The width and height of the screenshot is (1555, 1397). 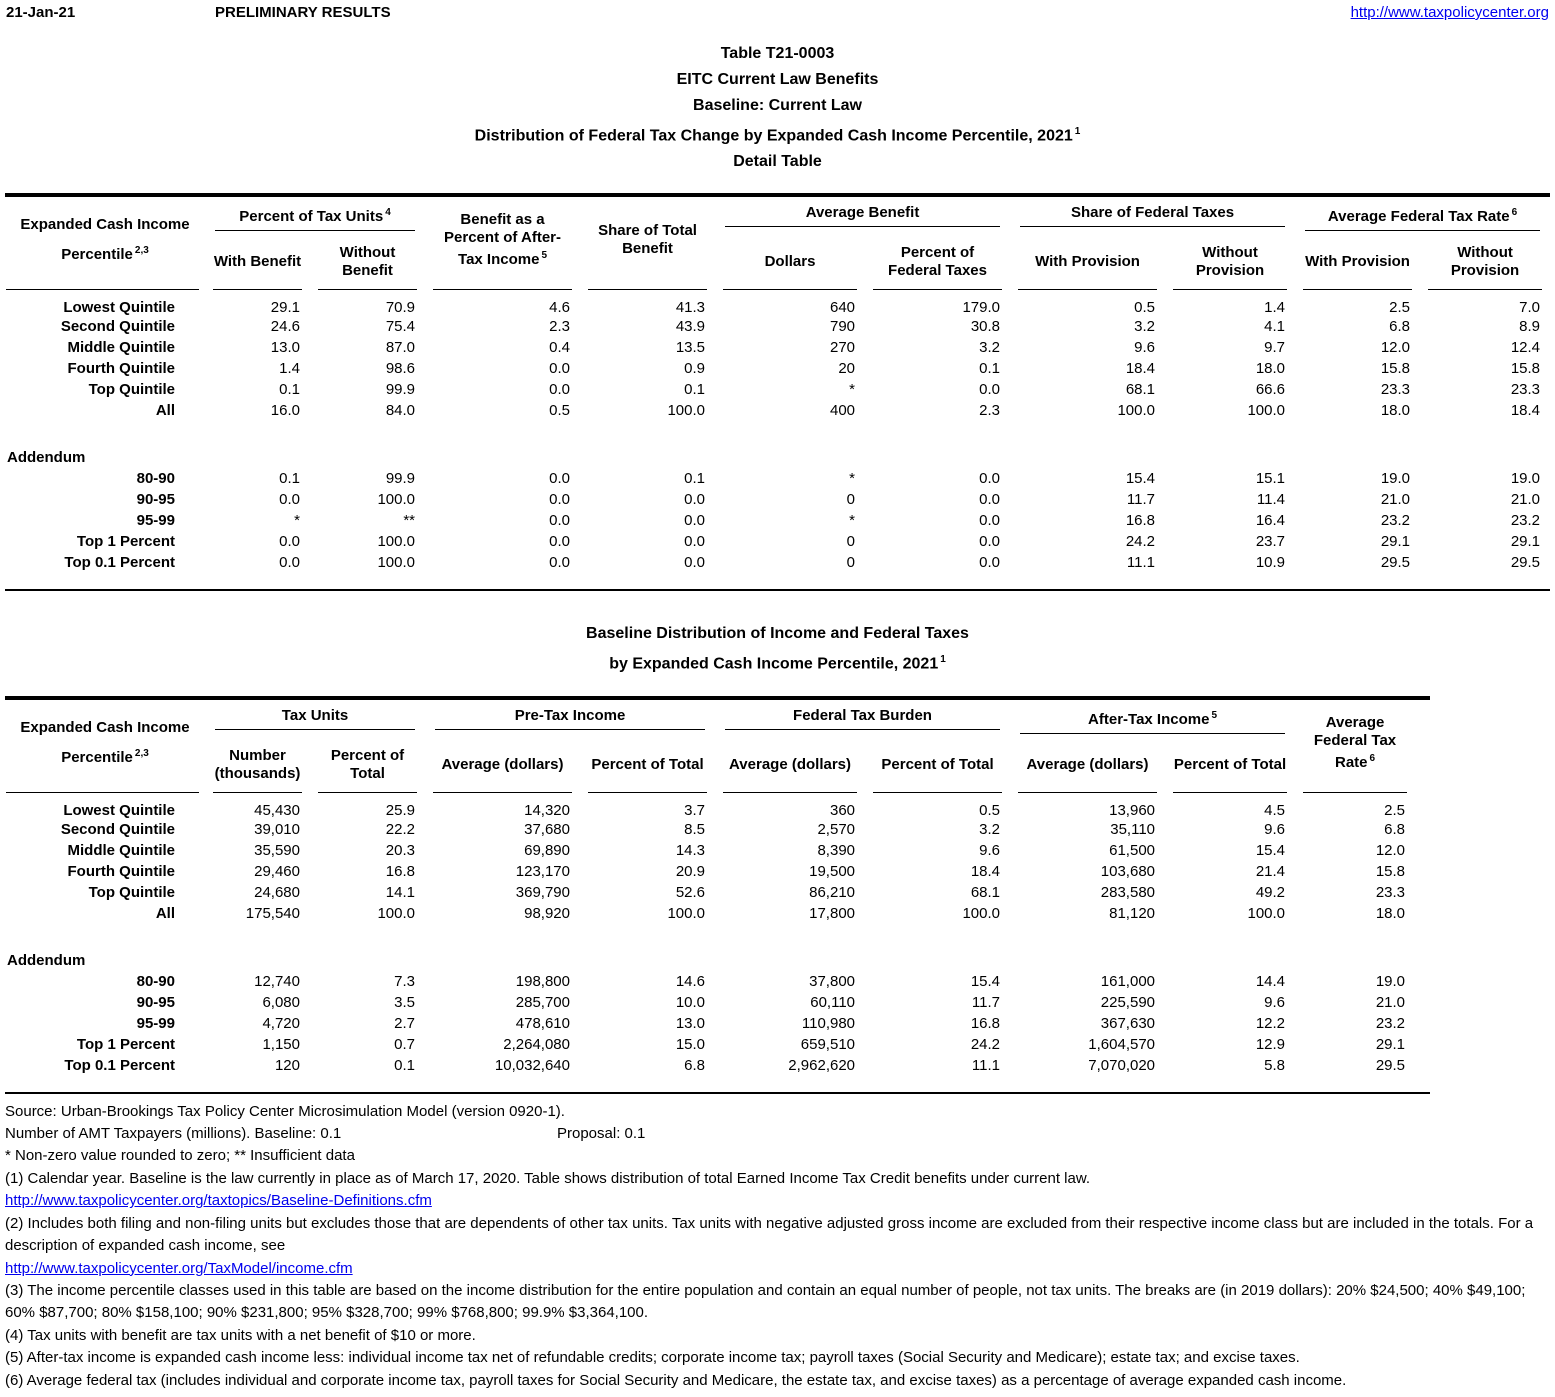 What do you see at coordinates (777, 581) in the screenshot?
I see `table1-bottom-gap` at bounding box center [777, 581].